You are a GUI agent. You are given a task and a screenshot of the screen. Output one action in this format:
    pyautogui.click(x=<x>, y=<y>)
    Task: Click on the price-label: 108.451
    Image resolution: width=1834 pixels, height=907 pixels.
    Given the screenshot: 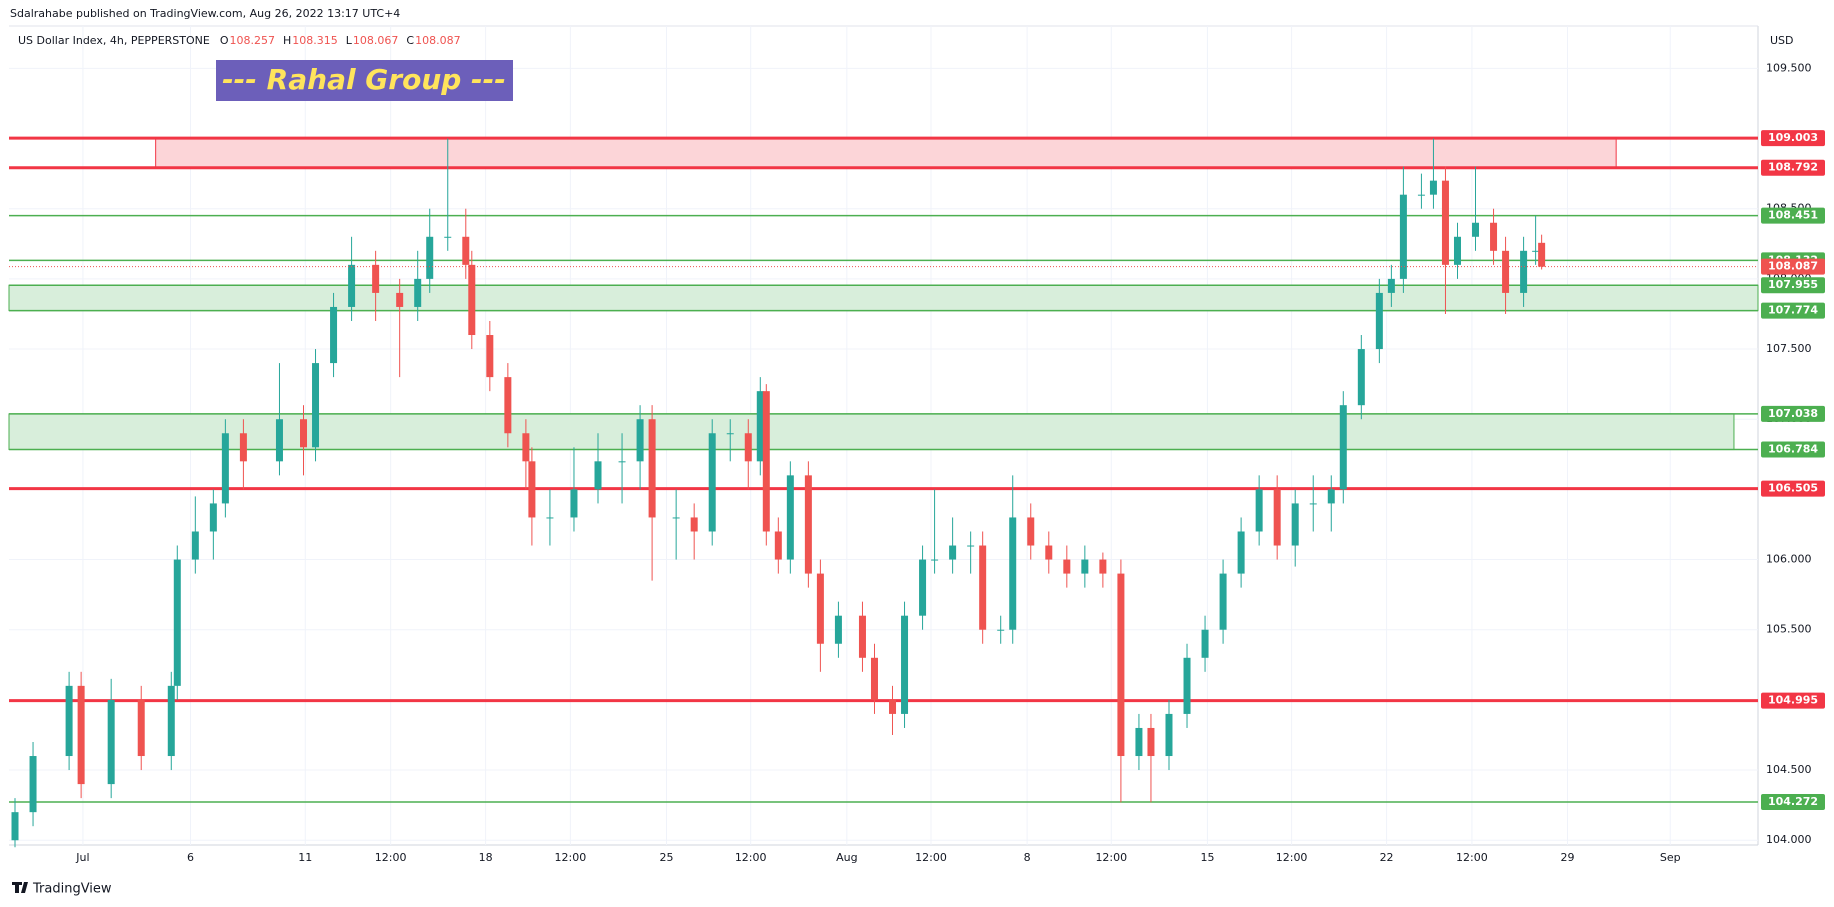 What is the action you would take?
    pyautogui.click(x=1793, y=215)
    